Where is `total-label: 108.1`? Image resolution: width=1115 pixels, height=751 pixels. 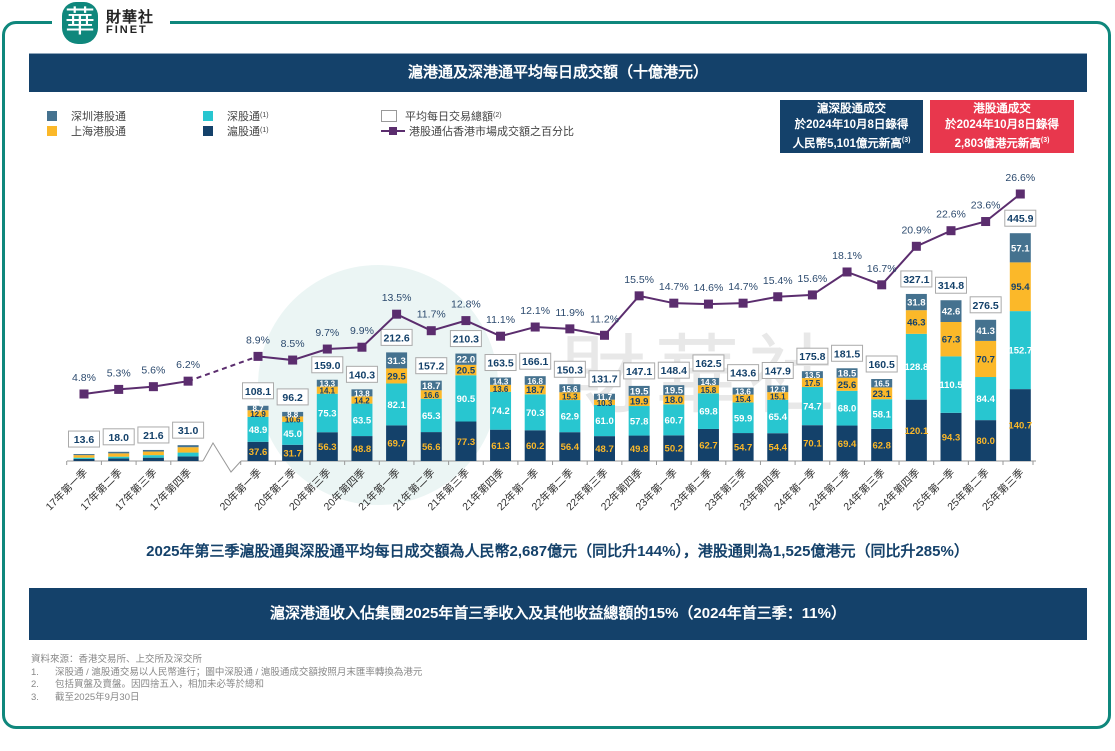
total-label: 108.1 is located at coordinates (258, 392).